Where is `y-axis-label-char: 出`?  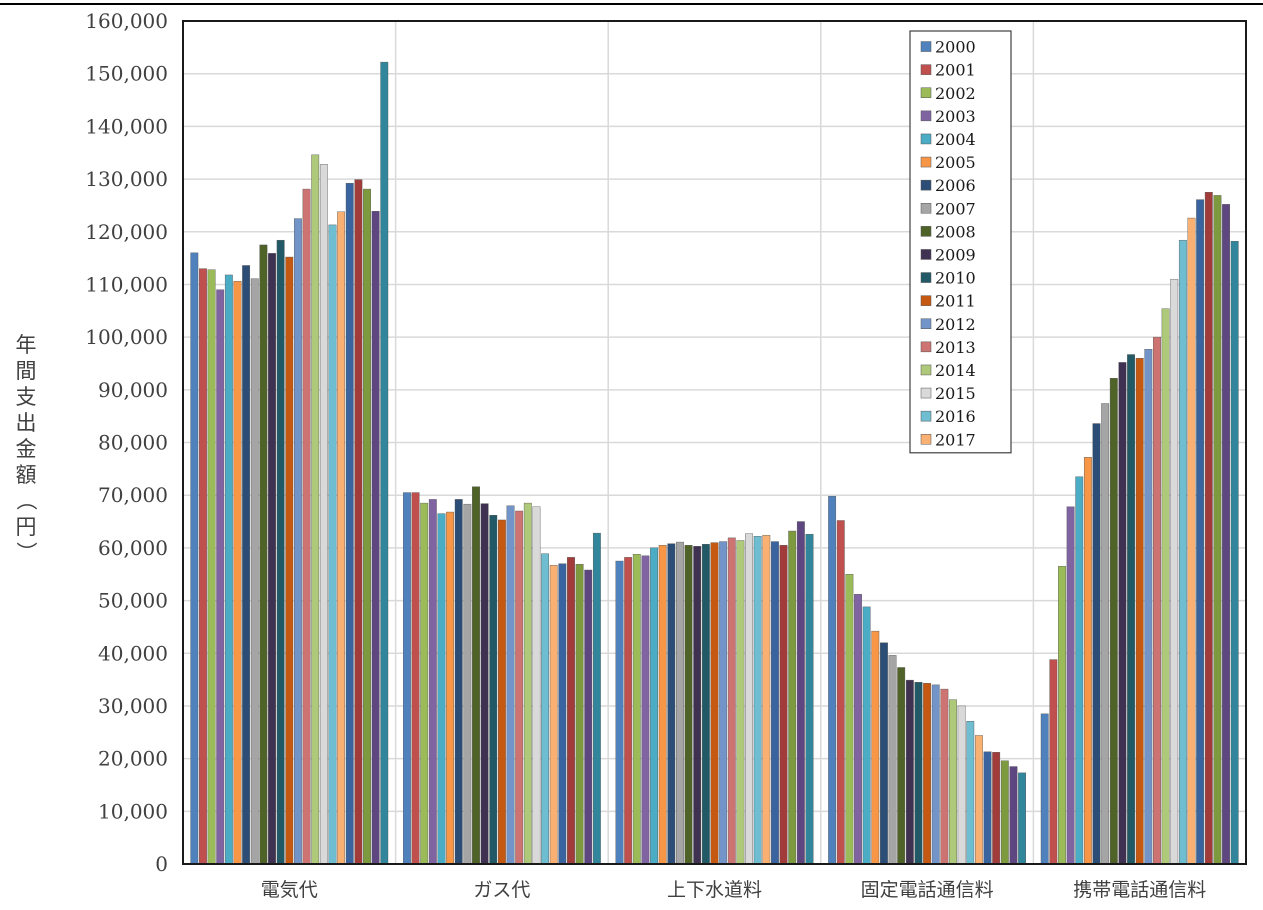 y-axis-label-char: 出 is located at coordinates (26, 423).